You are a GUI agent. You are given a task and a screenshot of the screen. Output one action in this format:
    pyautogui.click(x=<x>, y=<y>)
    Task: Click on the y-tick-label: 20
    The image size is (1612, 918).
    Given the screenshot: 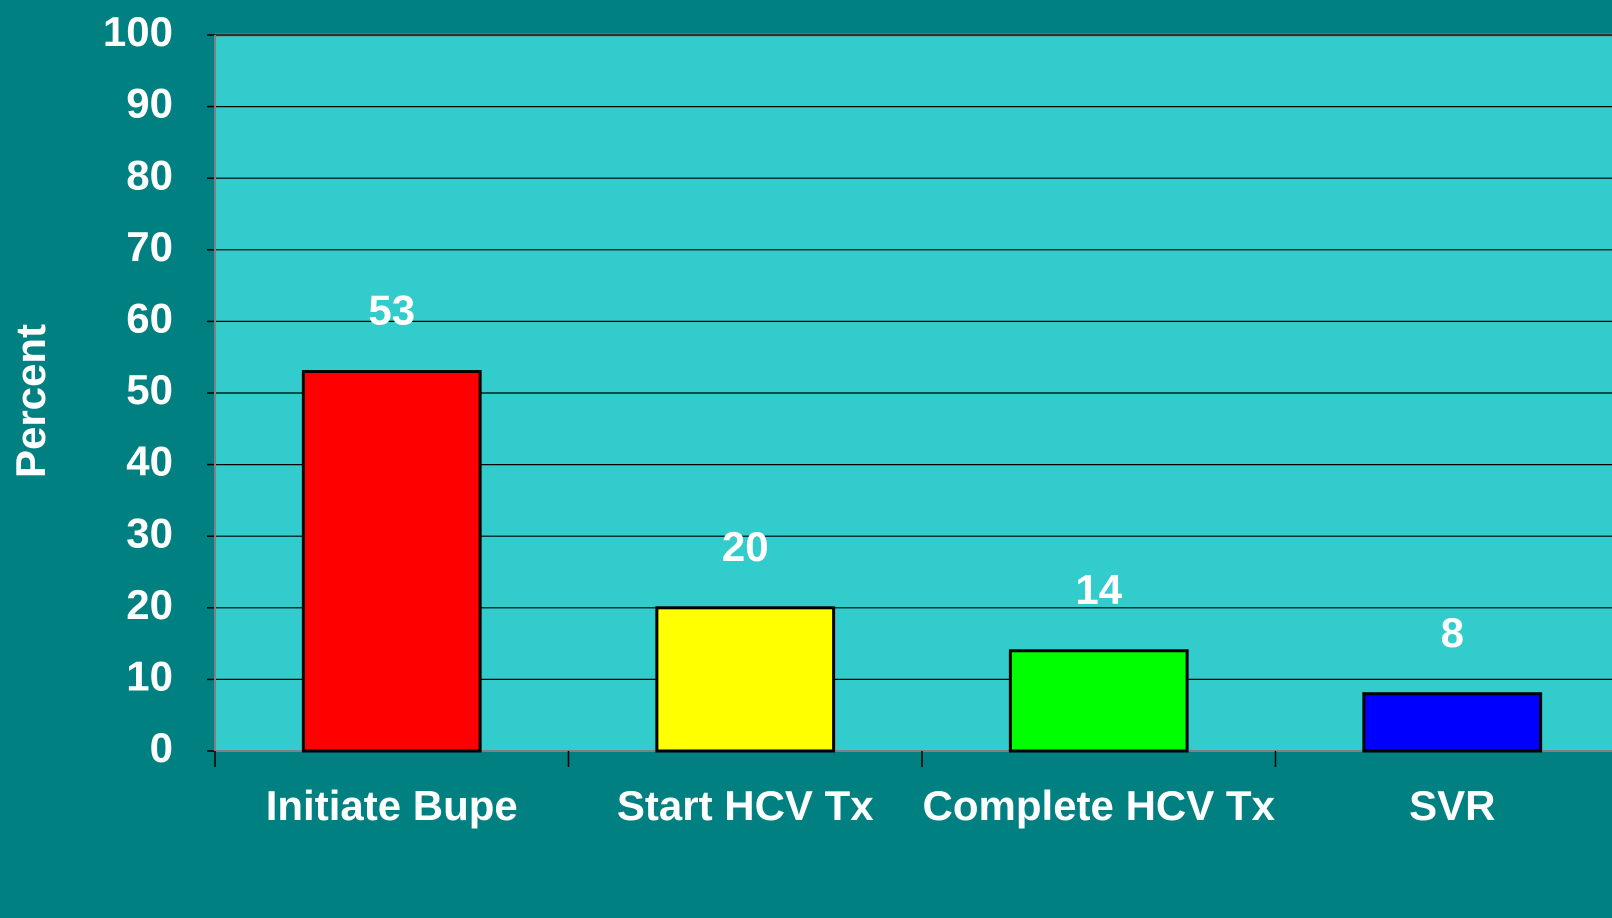 What is the action you would take?
    pyautogui.click(x=149, y=604)
    